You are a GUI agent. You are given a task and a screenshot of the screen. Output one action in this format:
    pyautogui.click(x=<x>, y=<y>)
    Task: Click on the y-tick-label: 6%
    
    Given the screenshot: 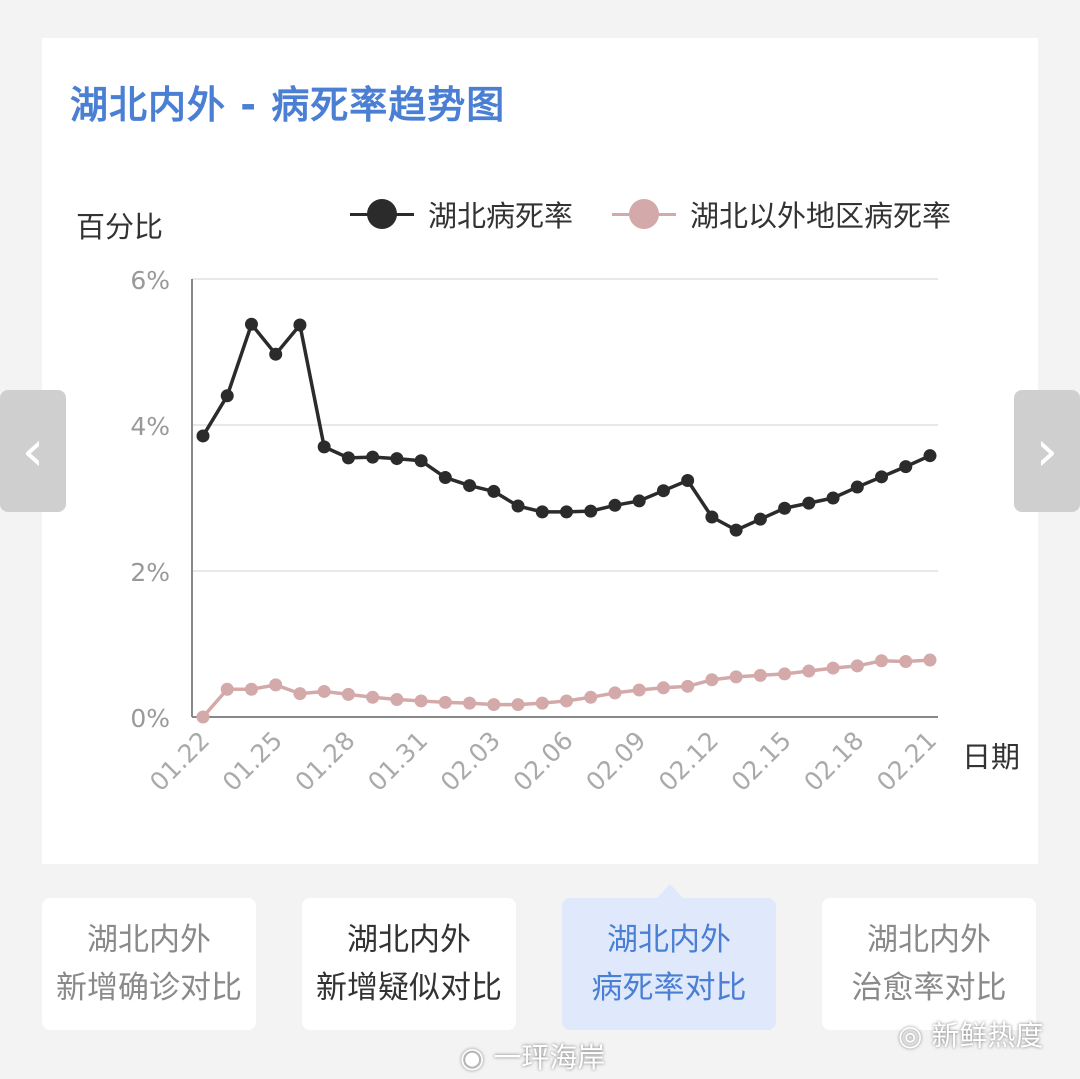 What is the action you would take?
    pyautogui.click(x=150, y=280)
    